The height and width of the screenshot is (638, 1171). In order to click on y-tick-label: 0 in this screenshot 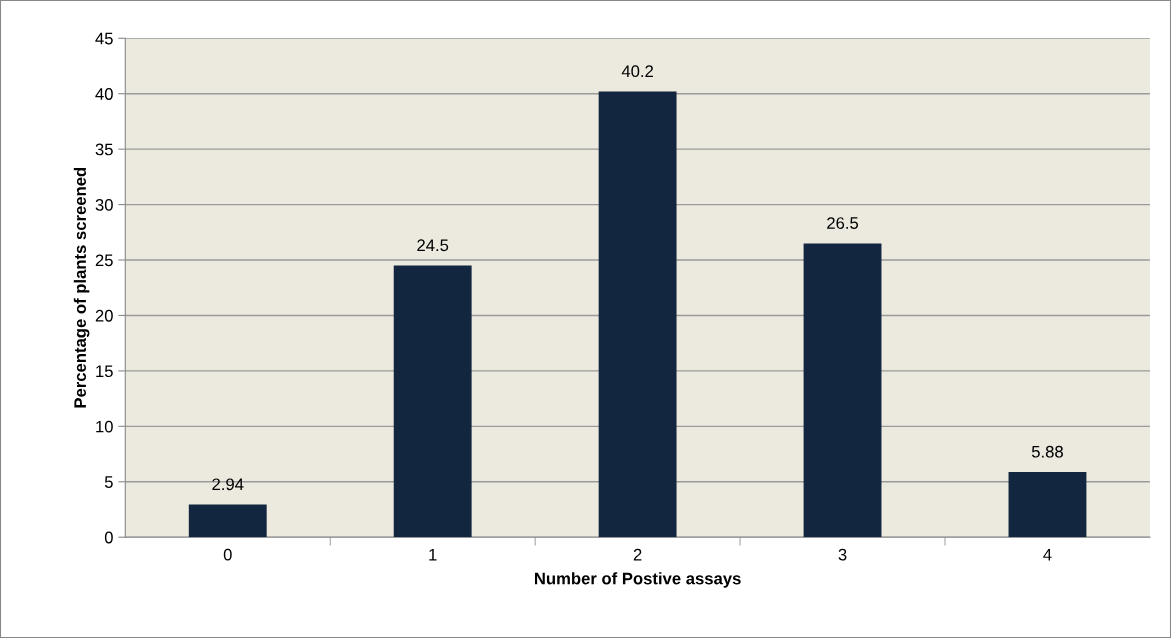, I will do `click(108, 537)`.